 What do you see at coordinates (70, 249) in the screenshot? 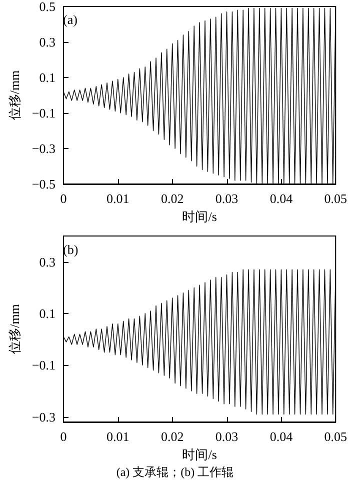
I see `text: (b)` at bounding box center [70, 249].